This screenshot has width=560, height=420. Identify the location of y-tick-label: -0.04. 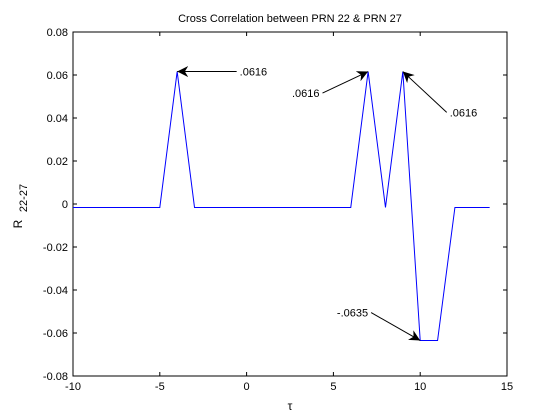
(55, 291).